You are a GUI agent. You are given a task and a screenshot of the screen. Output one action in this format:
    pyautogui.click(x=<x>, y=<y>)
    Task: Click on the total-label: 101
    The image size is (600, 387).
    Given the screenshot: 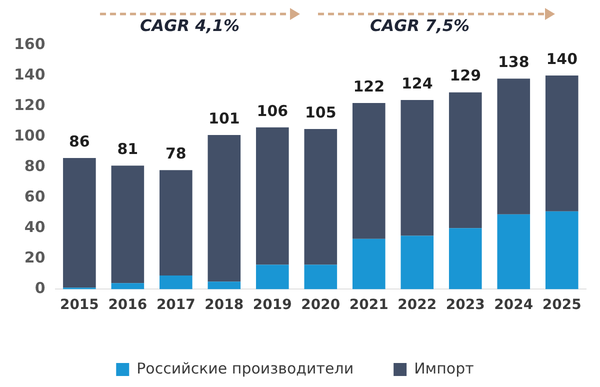 What is the action you would take?
    pyautogui.click(x=224, y=118)
    